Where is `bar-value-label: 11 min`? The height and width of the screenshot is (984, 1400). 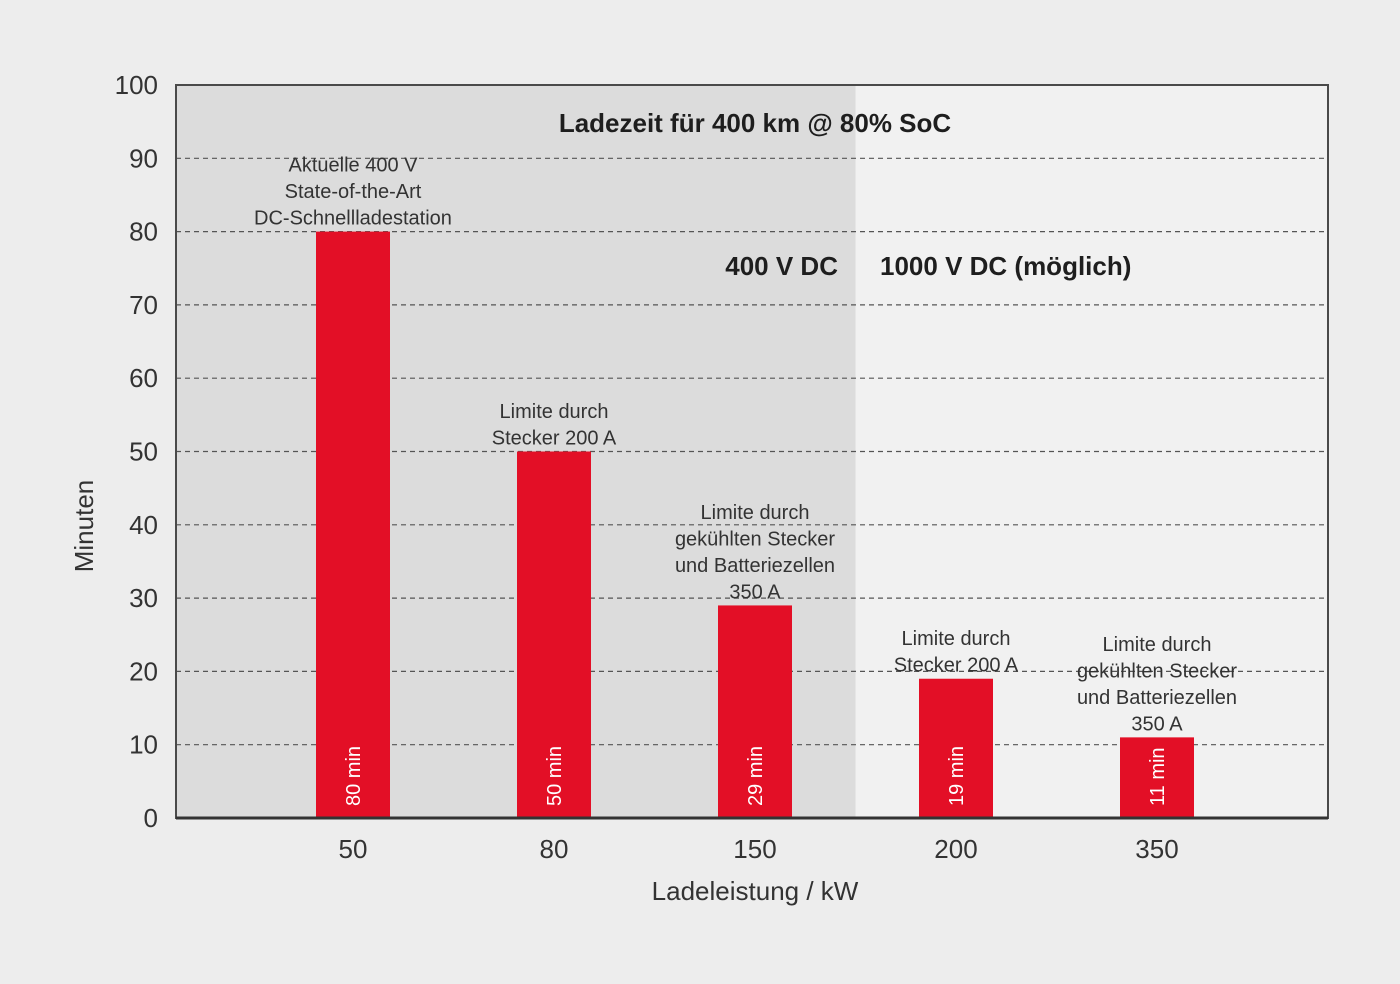
bar-value-label: 11 min is located at coordinates (1158, 776).